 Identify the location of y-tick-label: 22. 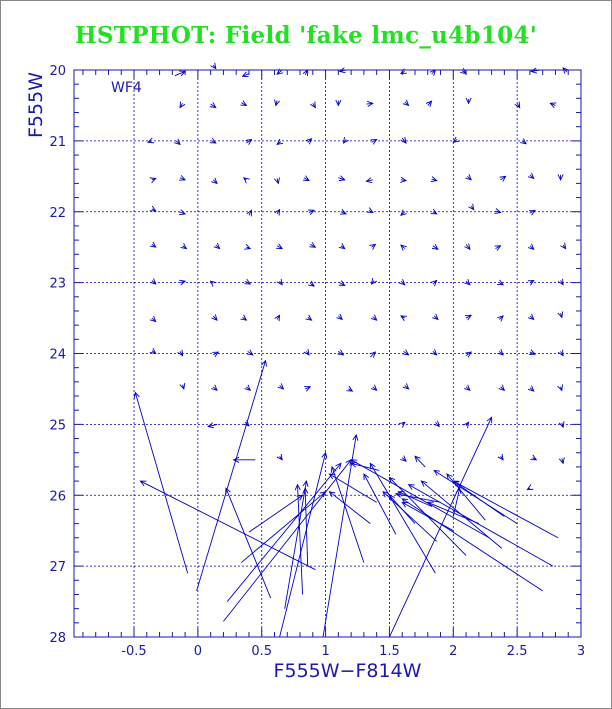
(57, 213).